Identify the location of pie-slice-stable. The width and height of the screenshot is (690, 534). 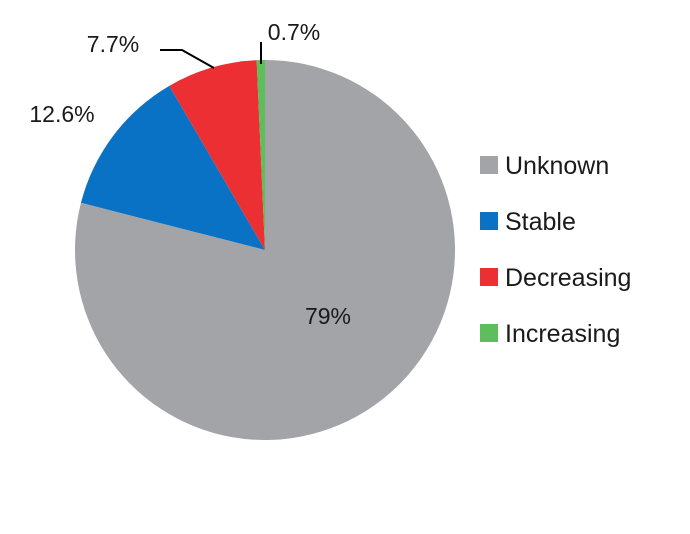
(172, 167).